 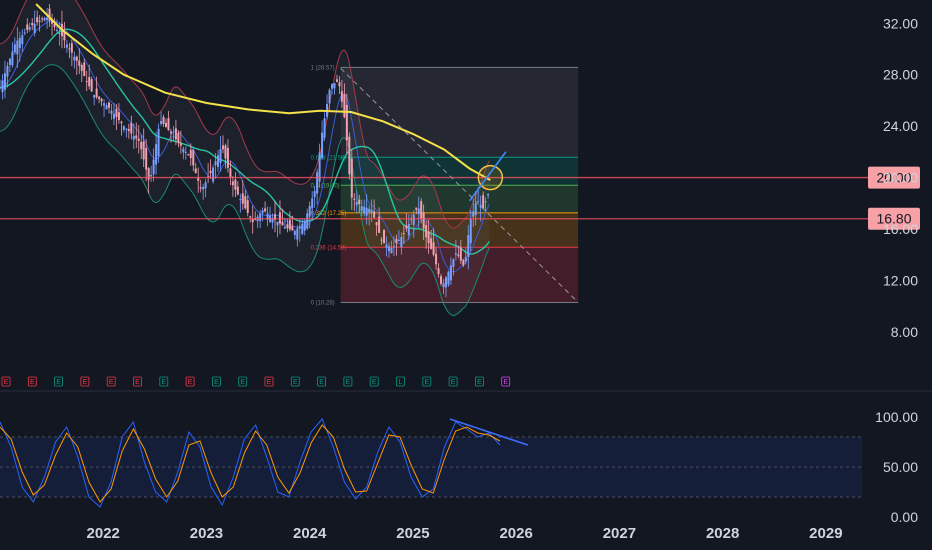 What do you see at coordinates (893, 219) in the screenshot?
I see `price-tag-label: 16.80` at bounding box center [893, 219].